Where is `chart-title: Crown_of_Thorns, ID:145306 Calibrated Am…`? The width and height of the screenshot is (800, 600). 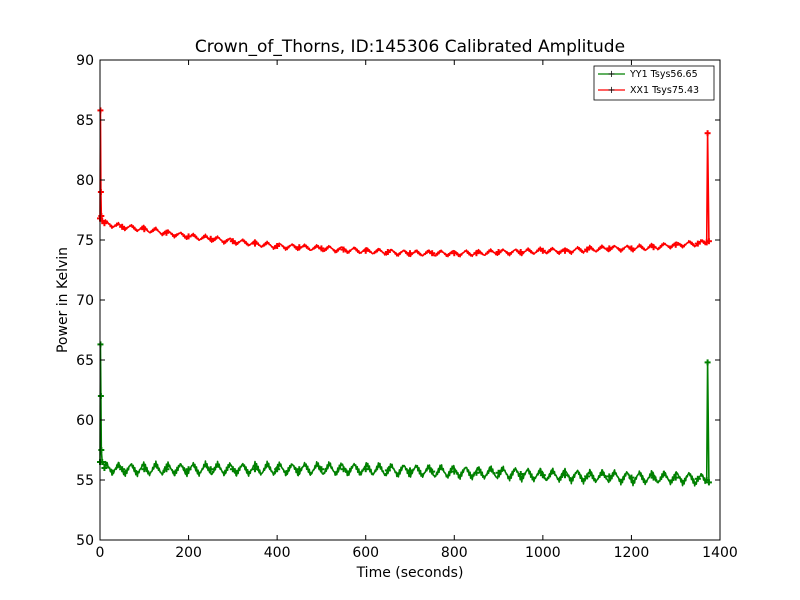
chart-title: Crown_of_Thorns, ID:145306 Calibrated Am… is located at coordinates (410, 47).